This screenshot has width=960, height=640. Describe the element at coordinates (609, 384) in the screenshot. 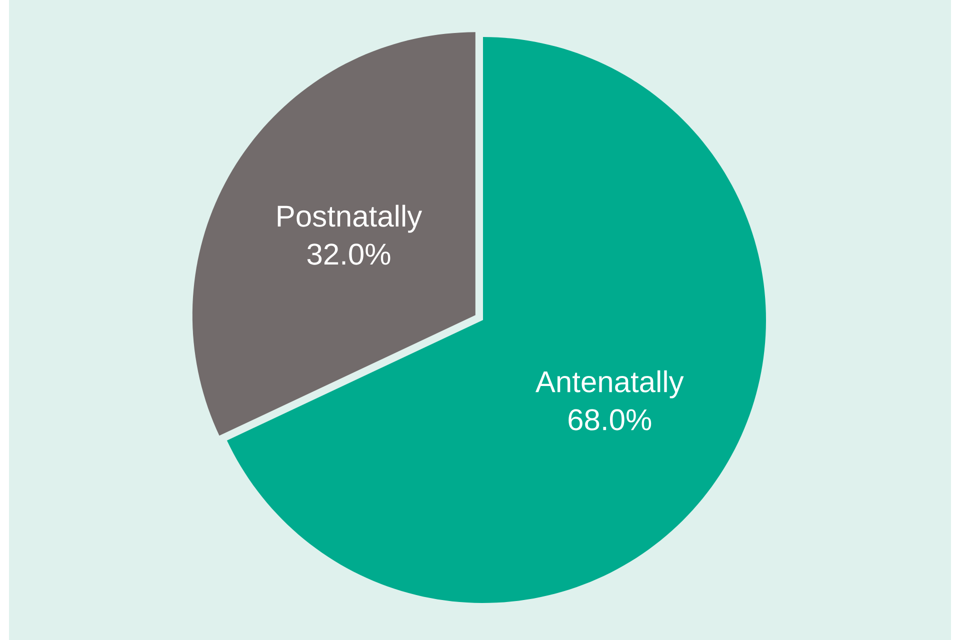

I see `slice-label: Antenatally` at that location.